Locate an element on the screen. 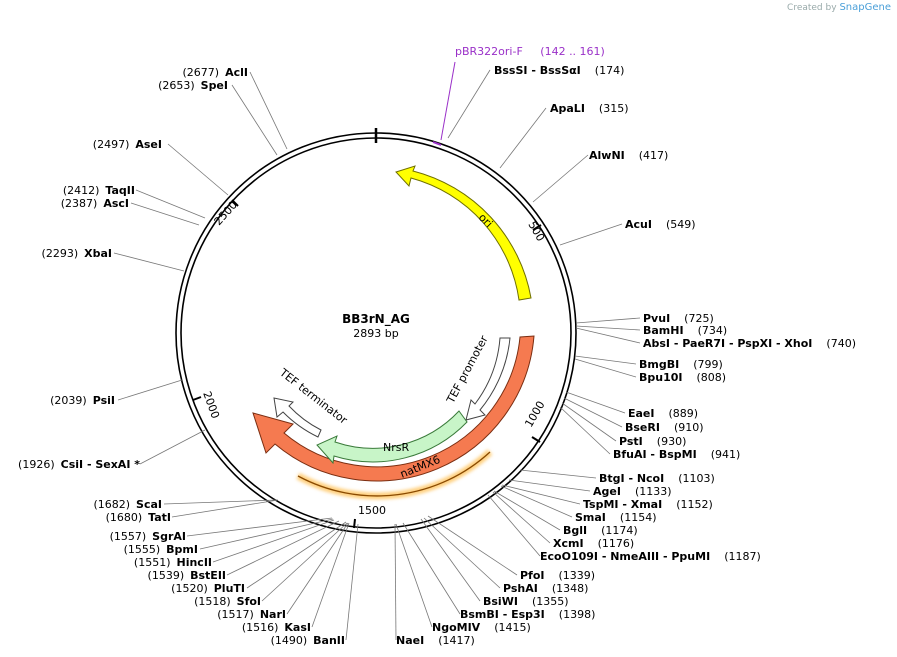 The image size is (897, 657). site-EaeI: EaeI (889) is located at coordinates (663, 413).